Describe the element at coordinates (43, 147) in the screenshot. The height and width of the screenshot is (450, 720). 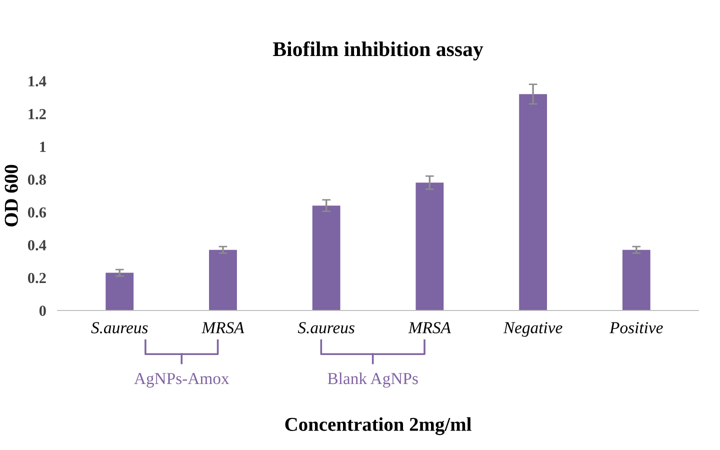
I see `y-tick-label: 1` at that location.